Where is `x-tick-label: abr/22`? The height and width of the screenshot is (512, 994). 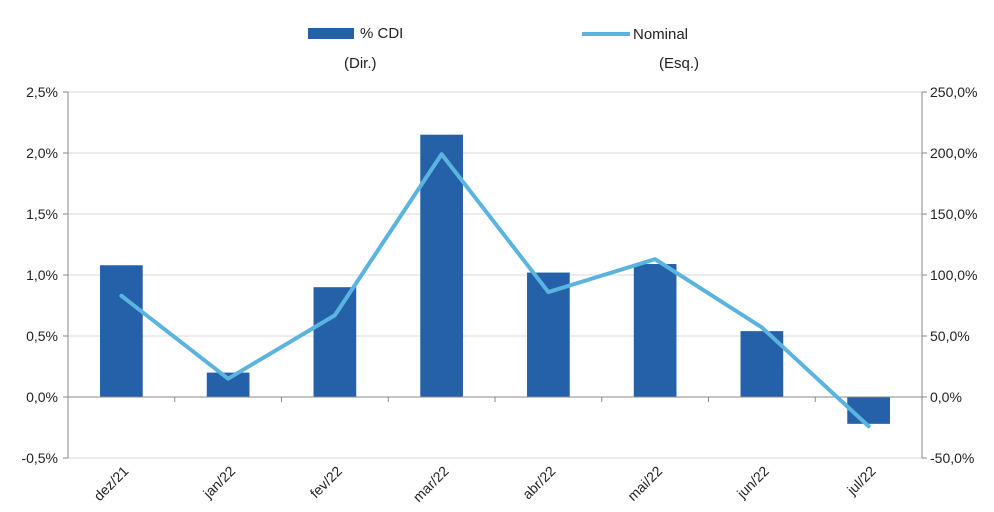 x-tick-label: abr/22 is located at coordinates (539, 483).